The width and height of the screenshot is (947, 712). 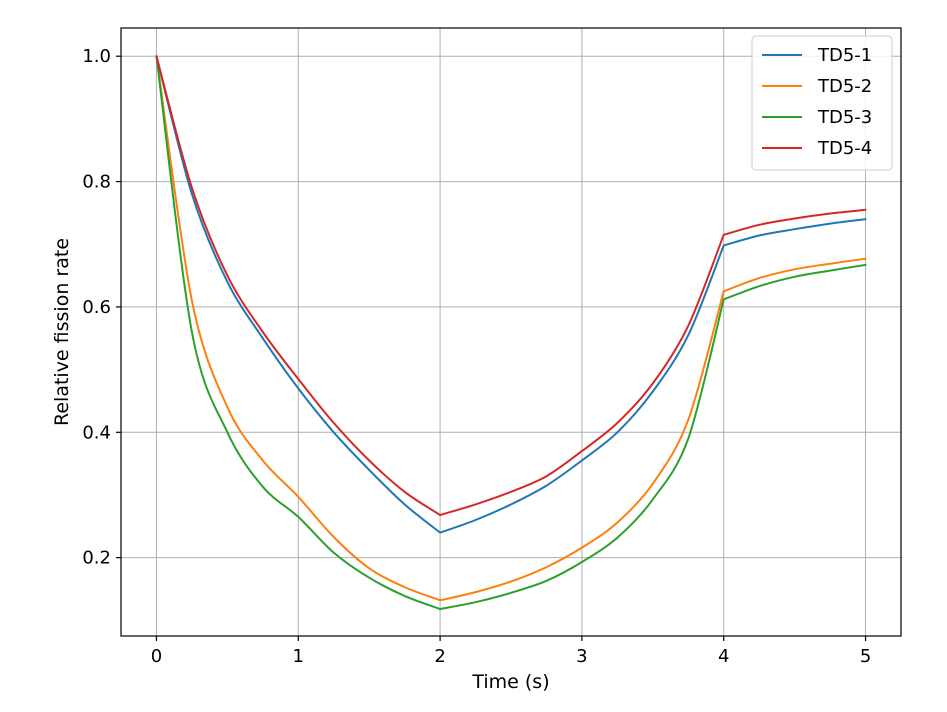 I want to click on x-tick-label: 2, so click(x=439, y=656).